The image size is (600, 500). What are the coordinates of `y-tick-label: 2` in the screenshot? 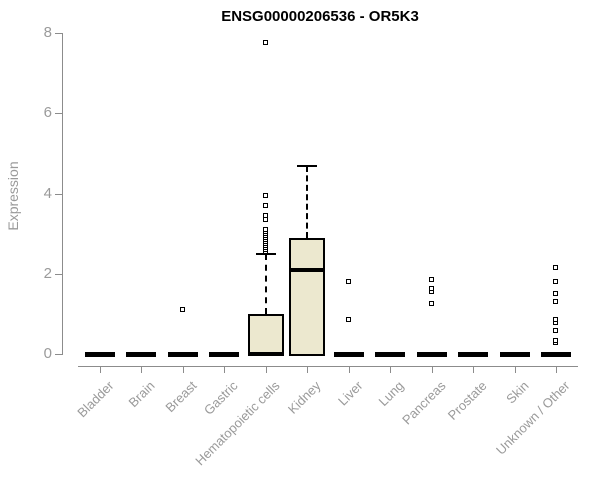 It's located at (47, 273).